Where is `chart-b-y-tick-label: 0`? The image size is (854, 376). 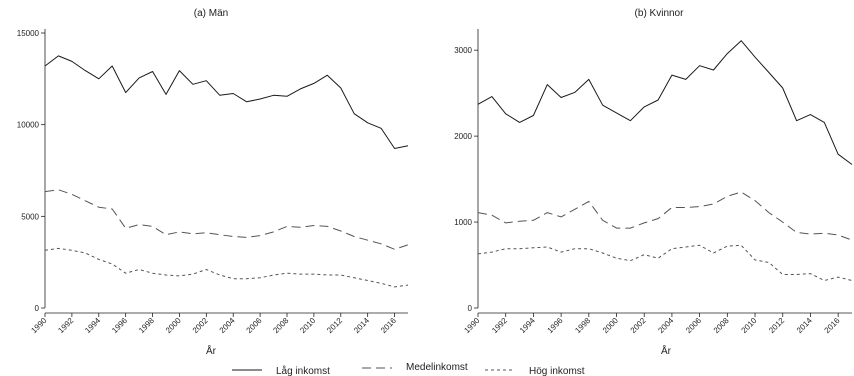
chart-b-y-tick-label: 0 is located at coordinates (470, 308).